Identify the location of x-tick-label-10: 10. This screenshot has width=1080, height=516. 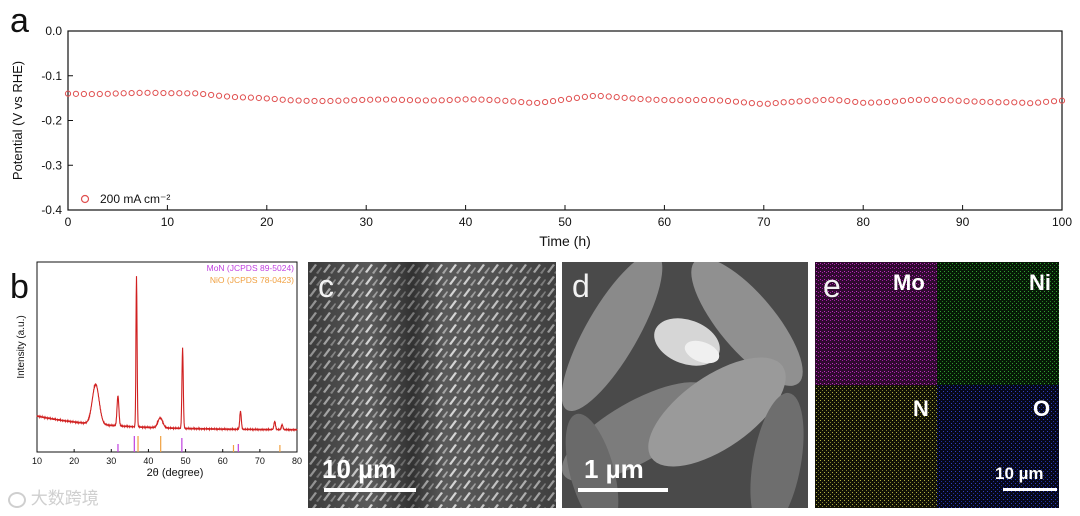
(168, 222).